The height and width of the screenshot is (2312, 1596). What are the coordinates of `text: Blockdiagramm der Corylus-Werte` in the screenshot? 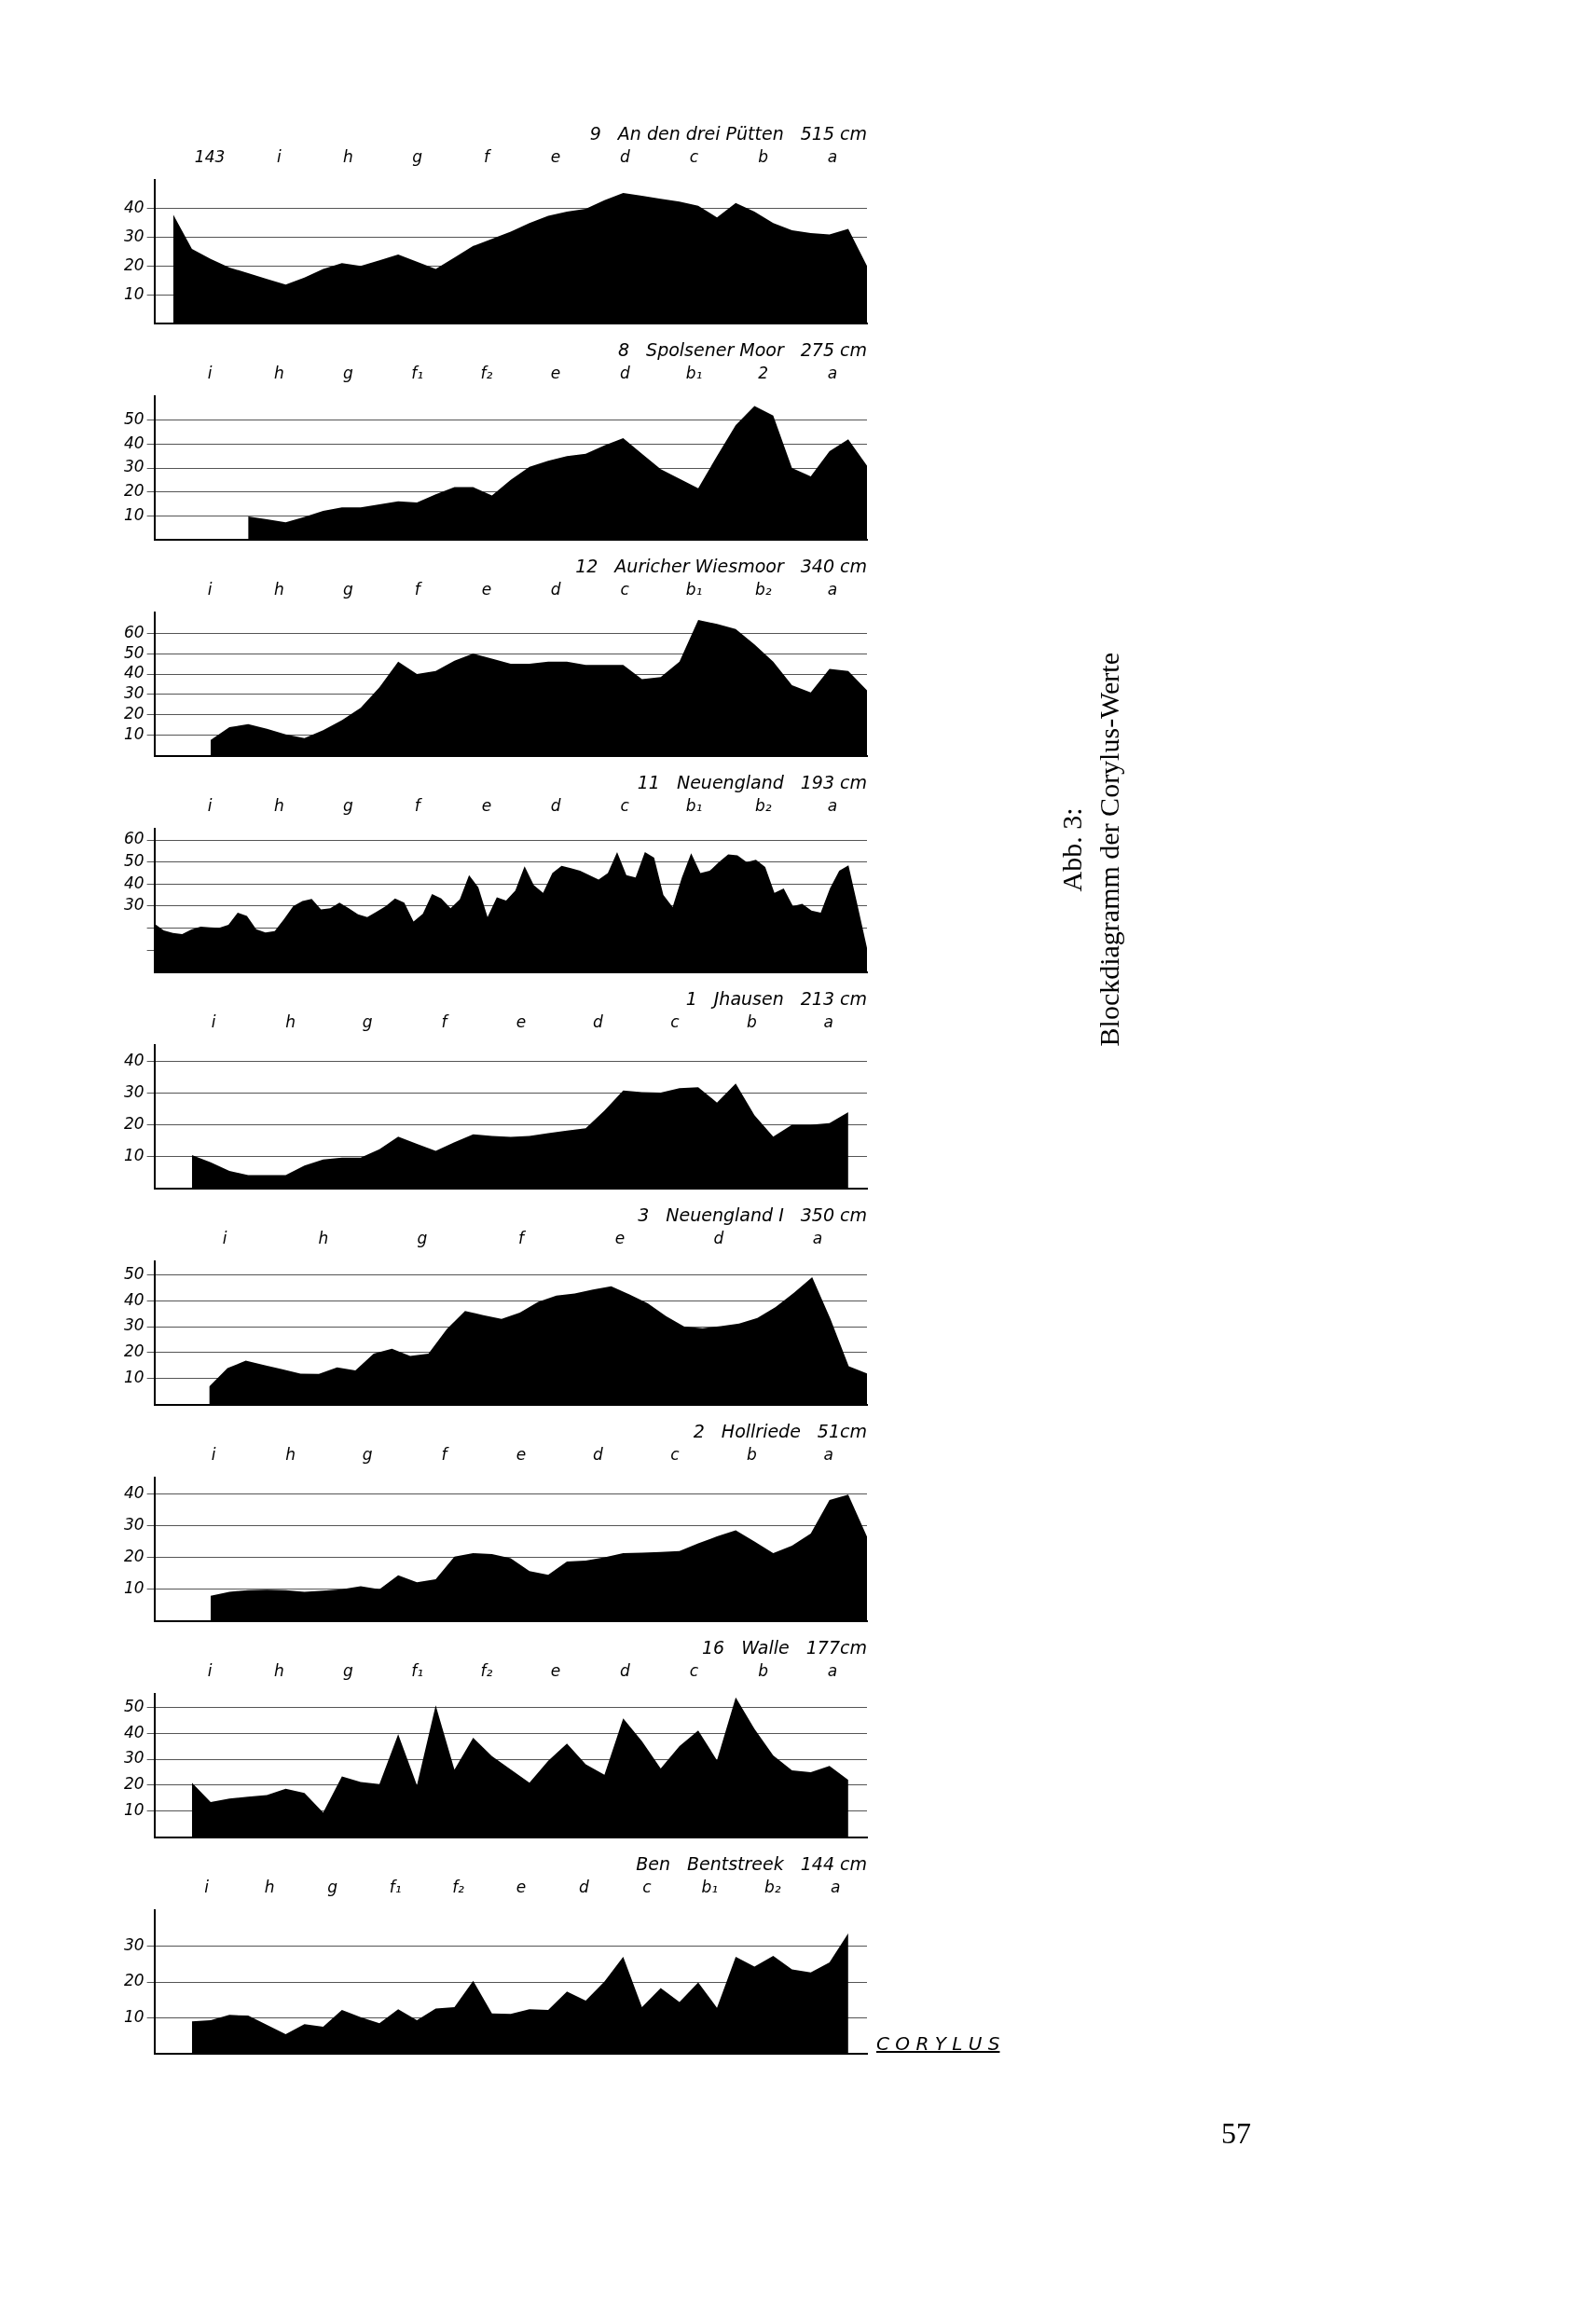 It's located at (1109, 850).